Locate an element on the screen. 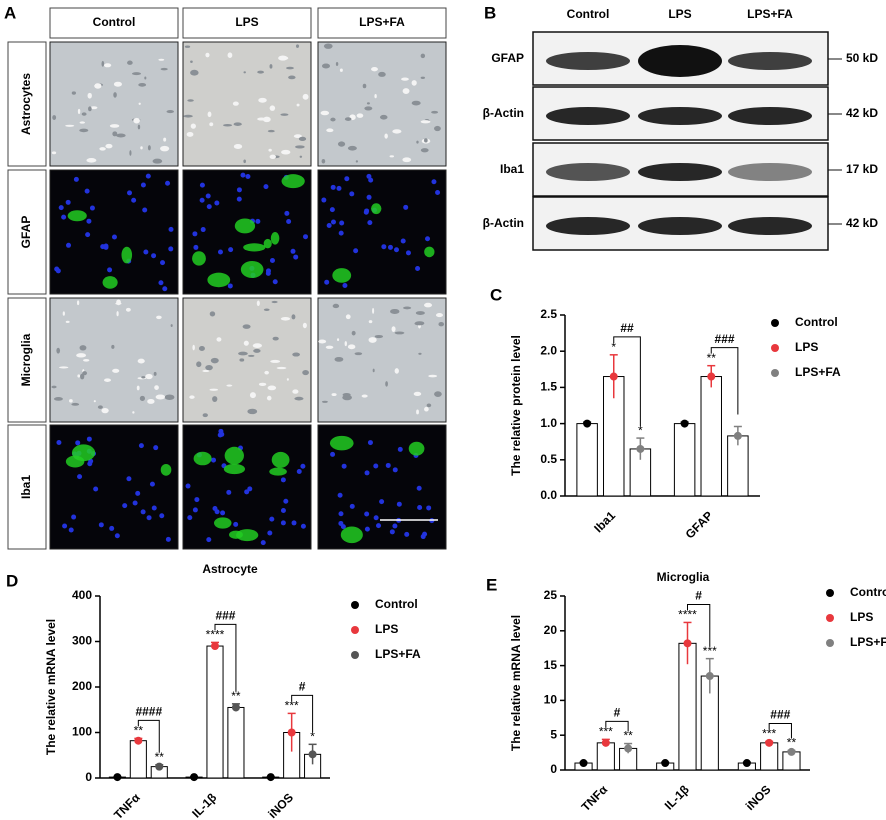  comparison-bracket is located at coordinates (780, 730).